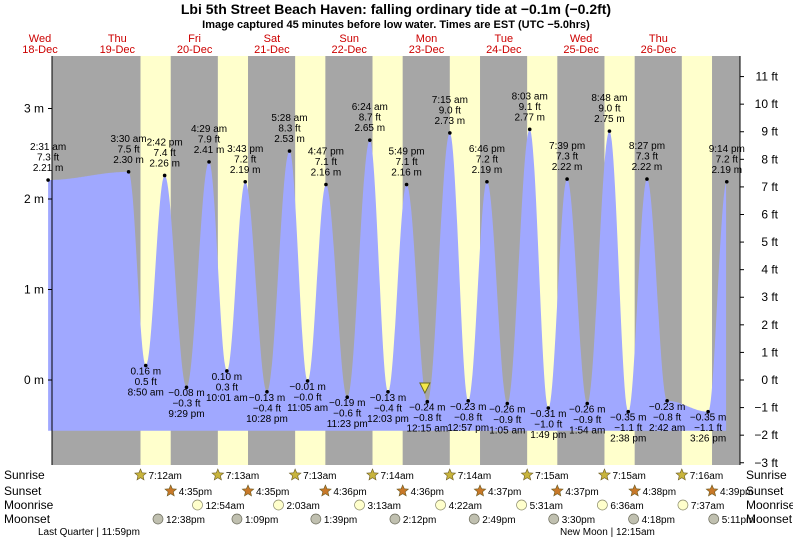 The image size is (793, 539). Describe the element at coordinates (658, 520) in the screenshot. I see `moonset-time: 4:18pm` at that location.